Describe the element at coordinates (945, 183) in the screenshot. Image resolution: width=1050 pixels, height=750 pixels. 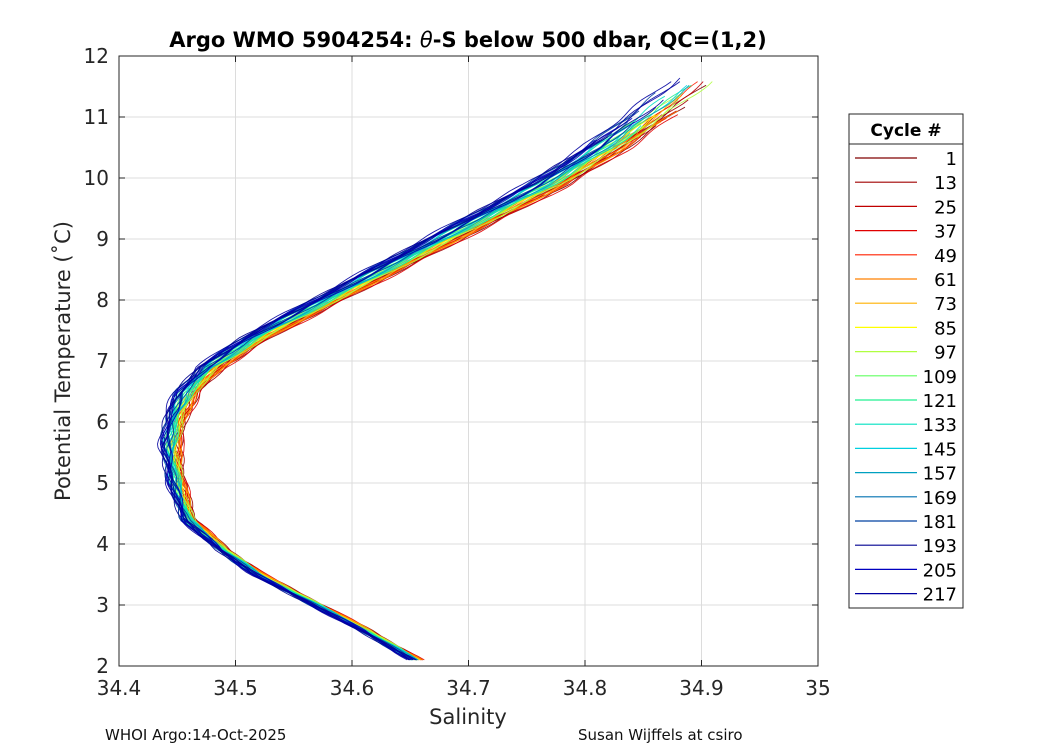
I see `legend-label: 13` at that location.